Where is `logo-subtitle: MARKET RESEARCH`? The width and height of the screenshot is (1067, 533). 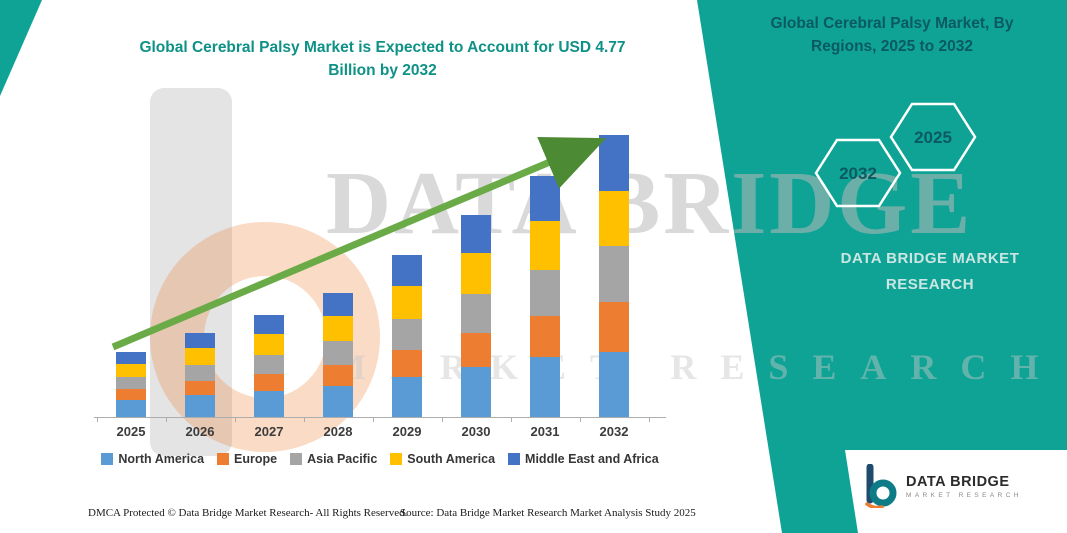 logo-subtitle: MARKET RESEARCH is located at coordinates (964, 495).